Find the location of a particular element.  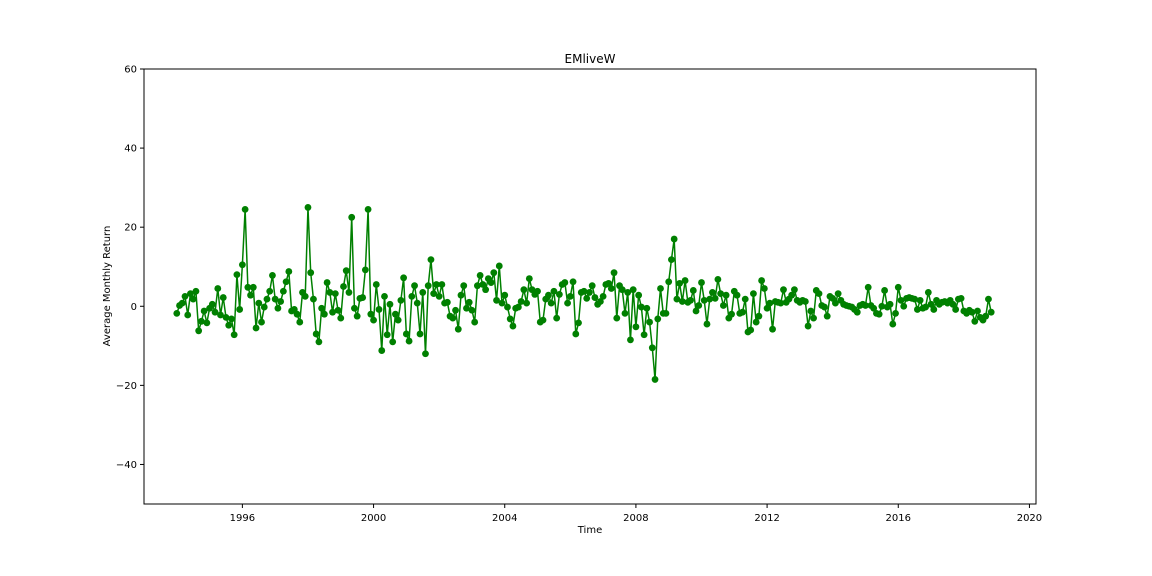

y-tick-label: 60 is located at coordinates (130, 70).